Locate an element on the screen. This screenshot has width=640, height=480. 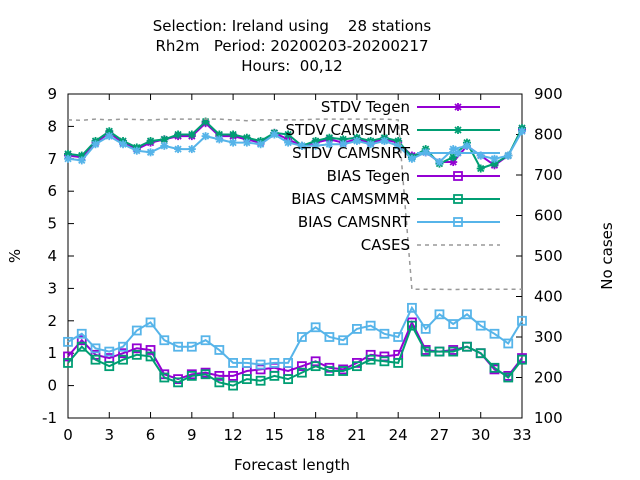
y-tick-label: 4 is located at coordinates (52, 256).